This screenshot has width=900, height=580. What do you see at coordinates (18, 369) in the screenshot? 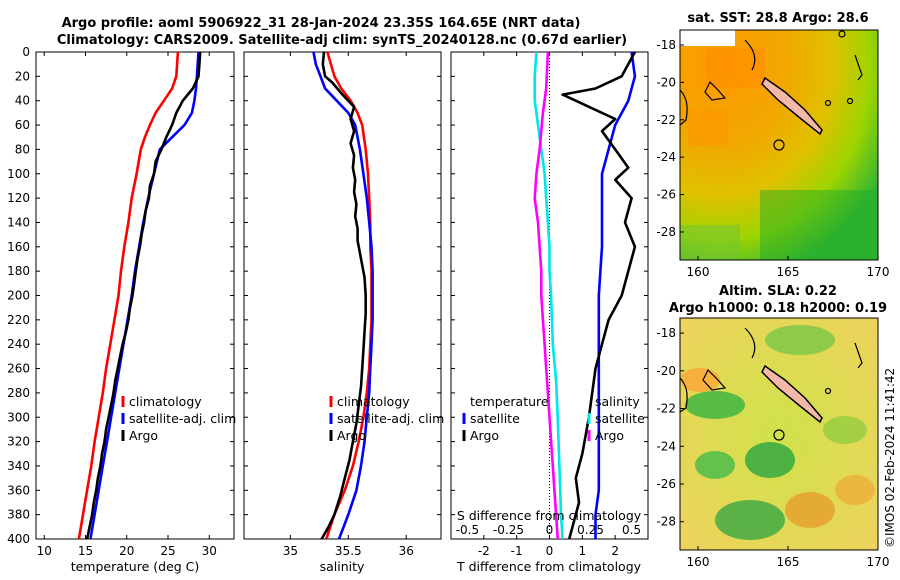
I see `depth-tick-label: 260` at bounding box center [18, 369].